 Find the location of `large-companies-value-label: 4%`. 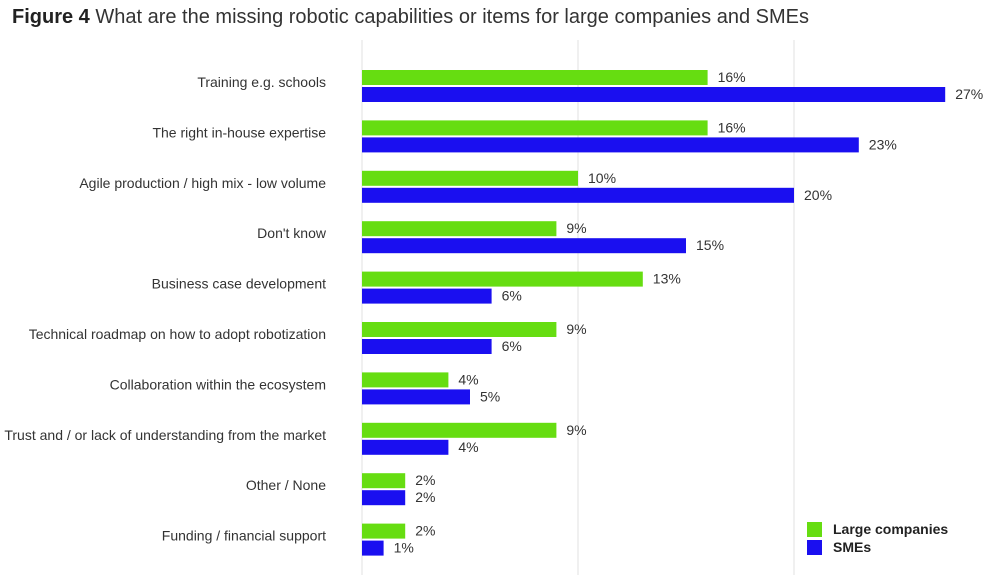

large-companies-value-label: 4% is located at coordinates (468, 379).